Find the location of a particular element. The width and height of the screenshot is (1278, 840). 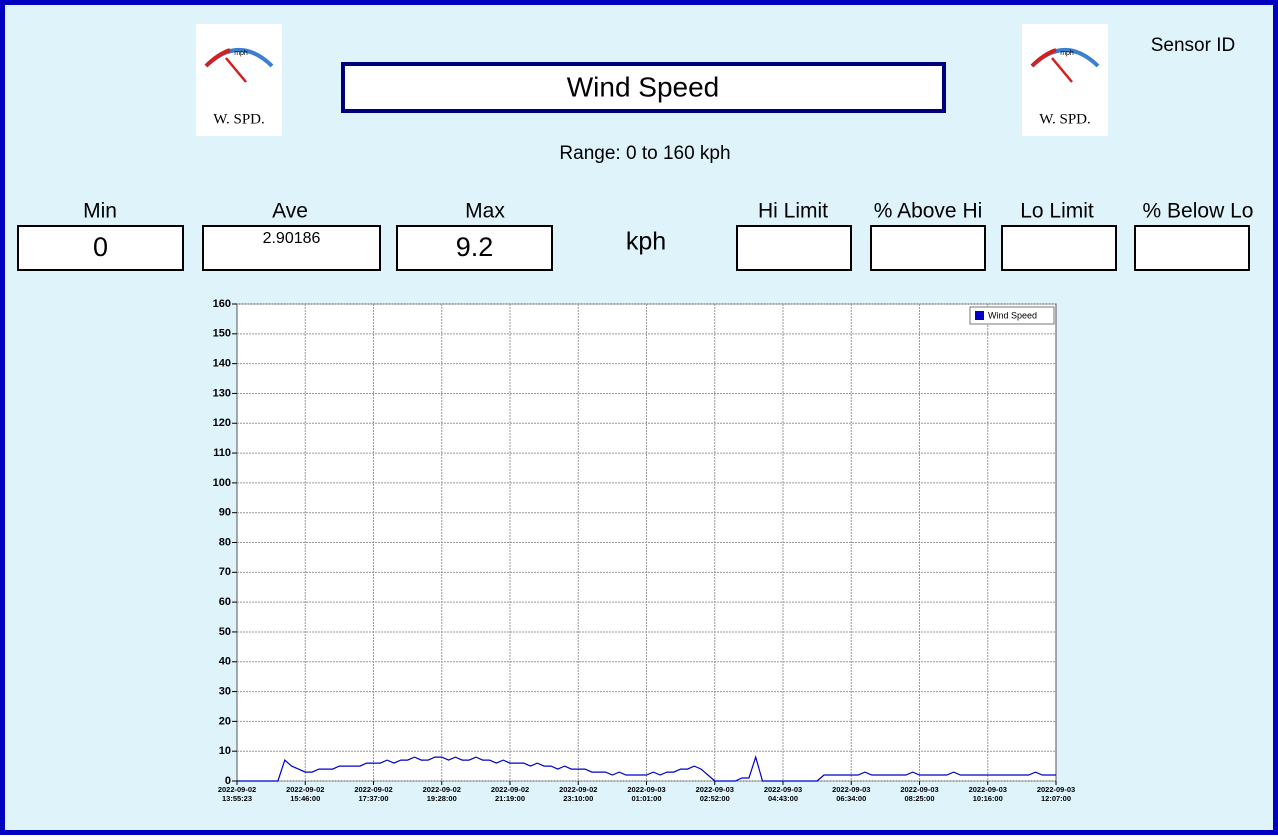

stat-label: Lo Limit is located at coordinates (1057, 211).